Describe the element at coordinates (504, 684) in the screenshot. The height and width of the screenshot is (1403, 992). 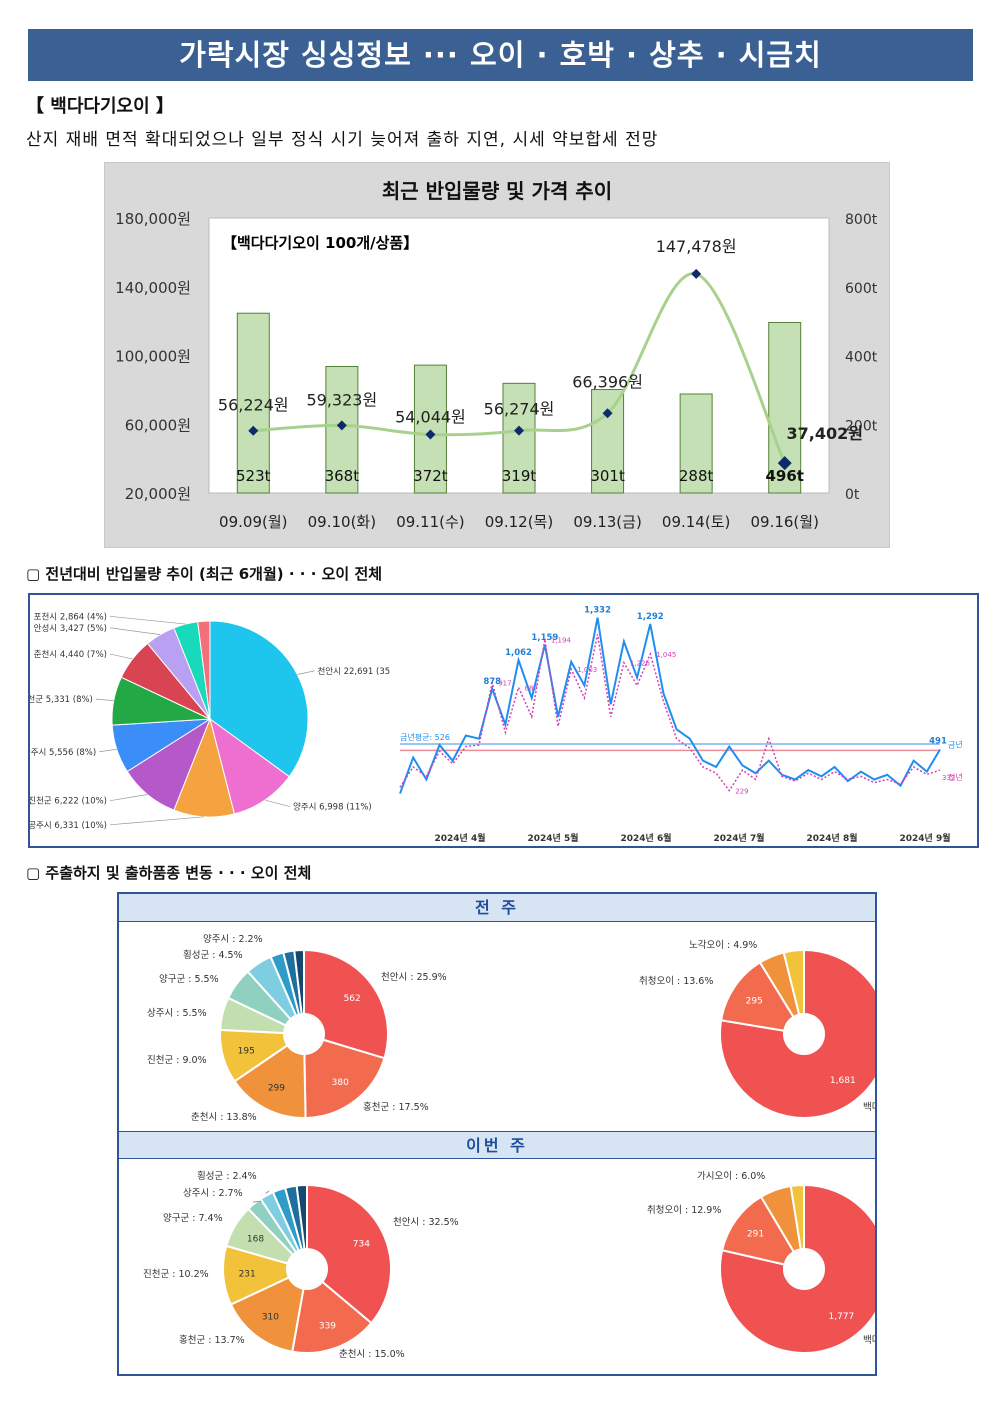
I see `last-year-value-label: 917` at that location.